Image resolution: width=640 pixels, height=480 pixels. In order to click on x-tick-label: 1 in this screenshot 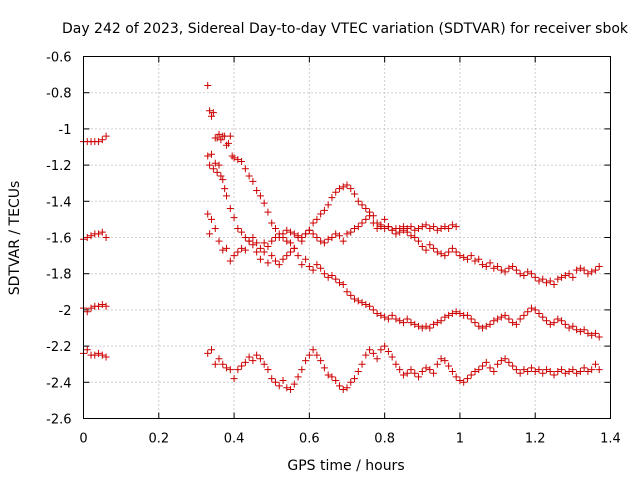, I will do `click(460, 439)`.